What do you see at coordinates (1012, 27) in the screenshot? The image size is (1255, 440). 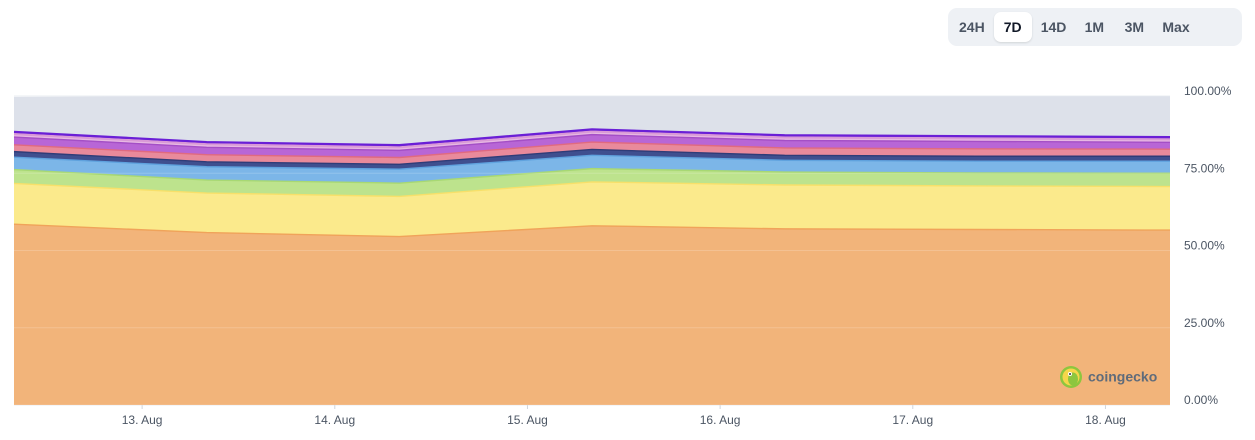 I see `range-7d-button: 7D` at bounding box center [1012, 27].